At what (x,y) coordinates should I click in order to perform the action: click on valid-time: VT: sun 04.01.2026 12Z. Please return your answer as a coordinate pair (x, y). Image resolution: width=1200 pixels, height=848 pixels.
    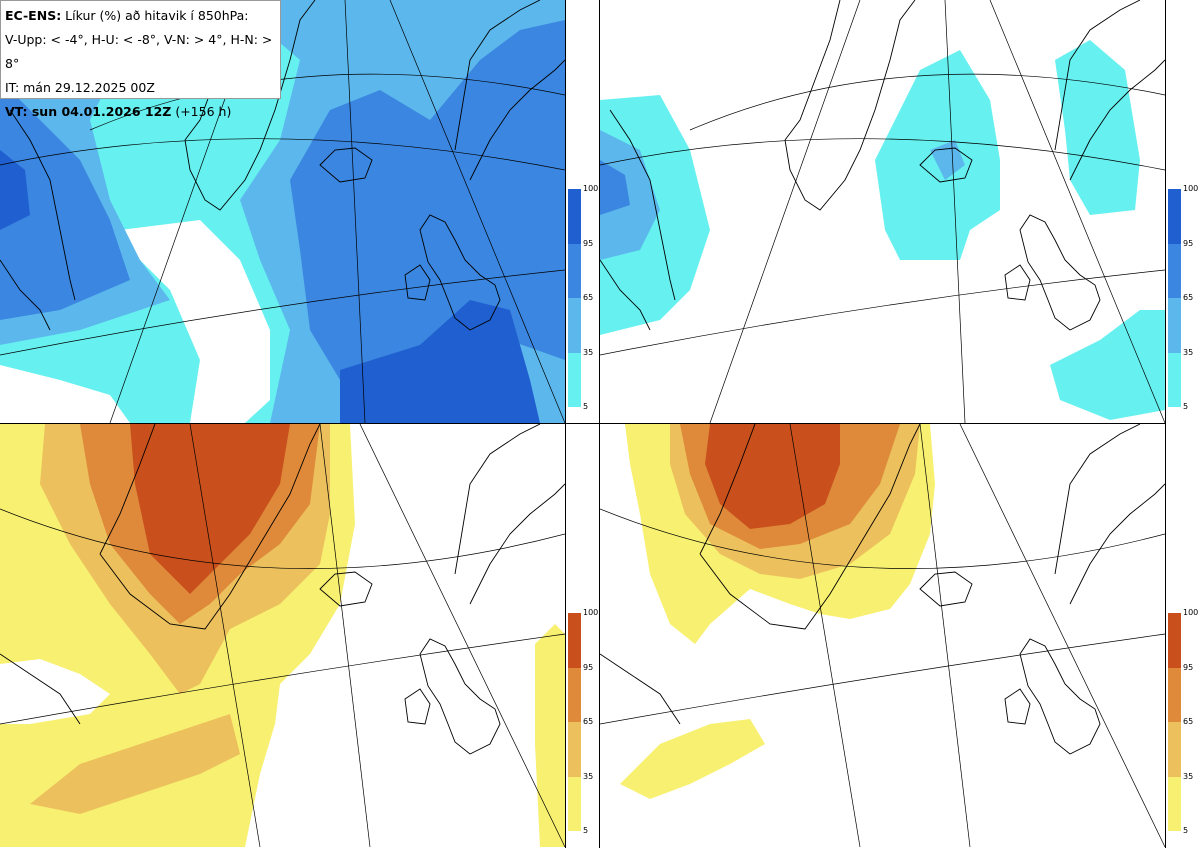
    Looking at the image, I should click on (88, 111).